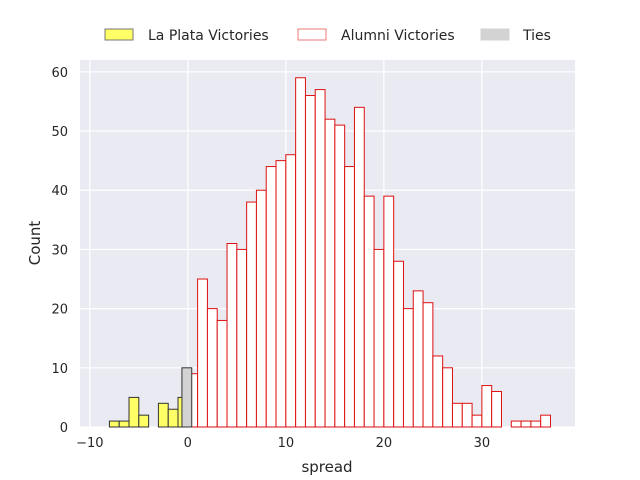 This screenshot has width=640, height=480. What do you see at coordinates (89, 443) in the screenshot?
I see `x-tick-label: −10` at bounding box center [89, 443].